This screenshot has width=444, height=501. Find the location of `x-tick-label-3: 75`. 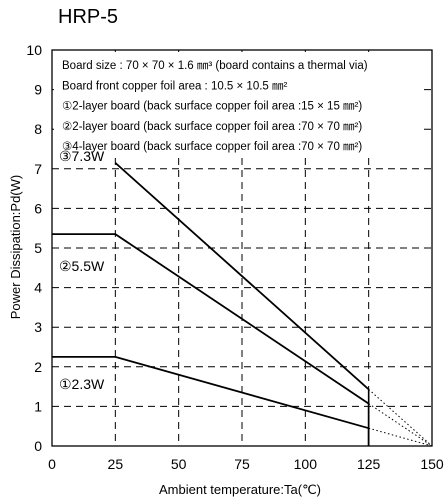

x-tick-label-3: 75 is located at coordinates (242, 464).